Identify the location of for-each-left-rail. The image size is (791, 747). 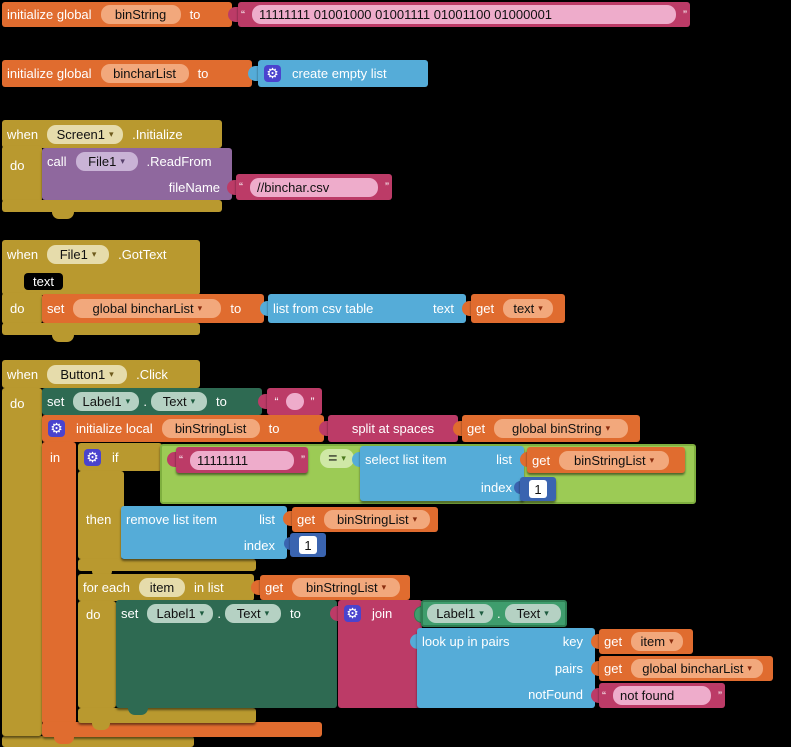
(97, 654).